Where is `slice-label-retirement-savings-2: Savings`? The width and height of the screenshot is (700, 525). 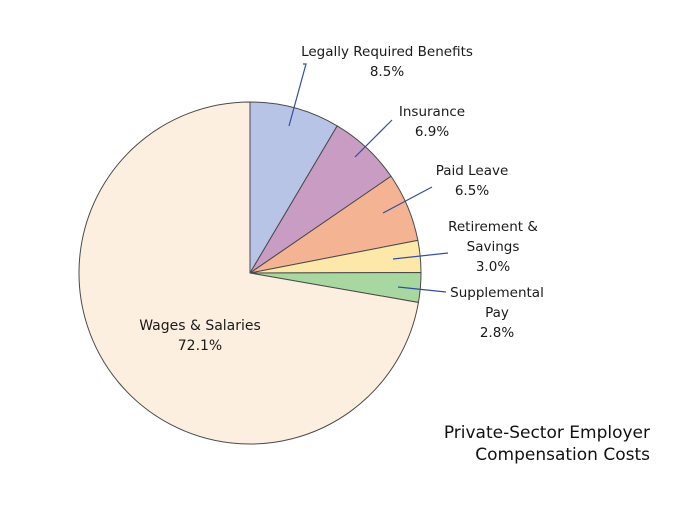
slice-label-retirement-savings-2: Savings is located at coordinates (493, 247).